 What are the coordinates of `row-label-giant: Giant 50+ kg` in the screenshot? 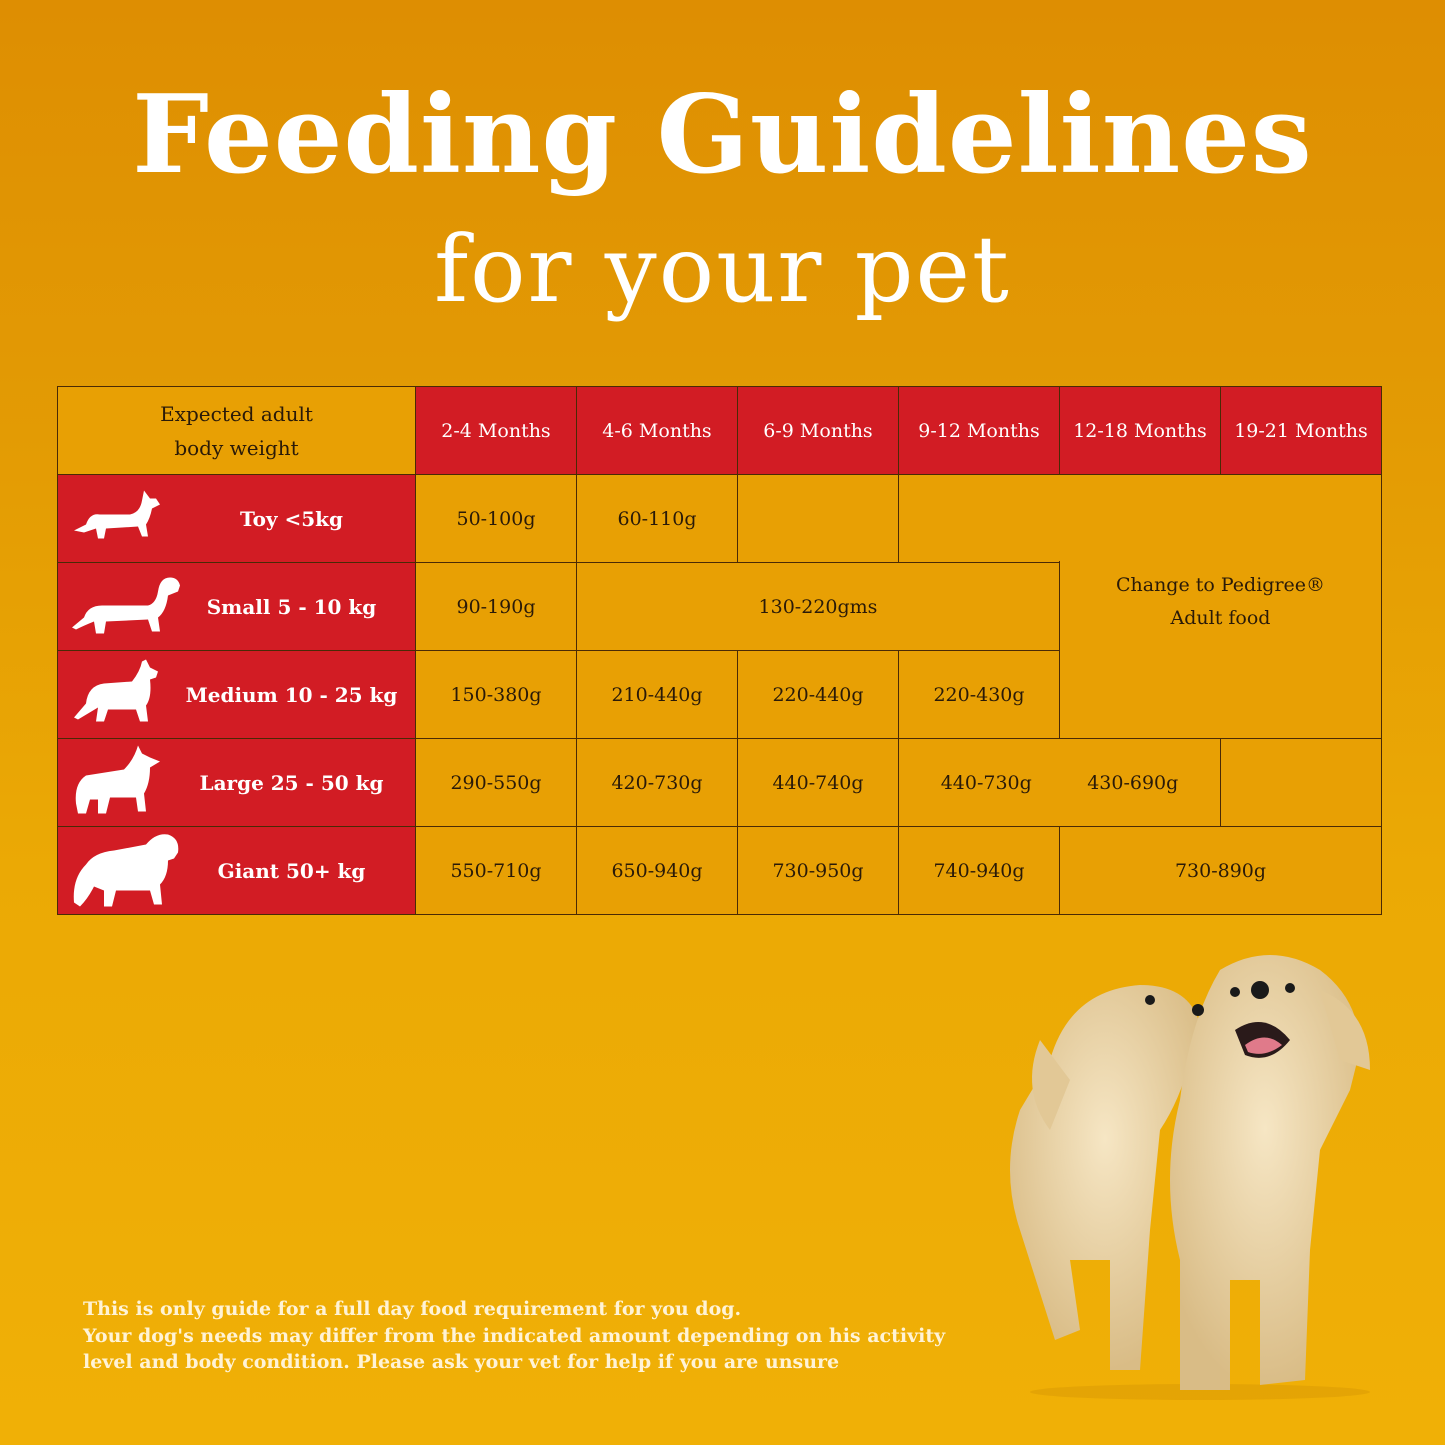 It's located at (236, 870).